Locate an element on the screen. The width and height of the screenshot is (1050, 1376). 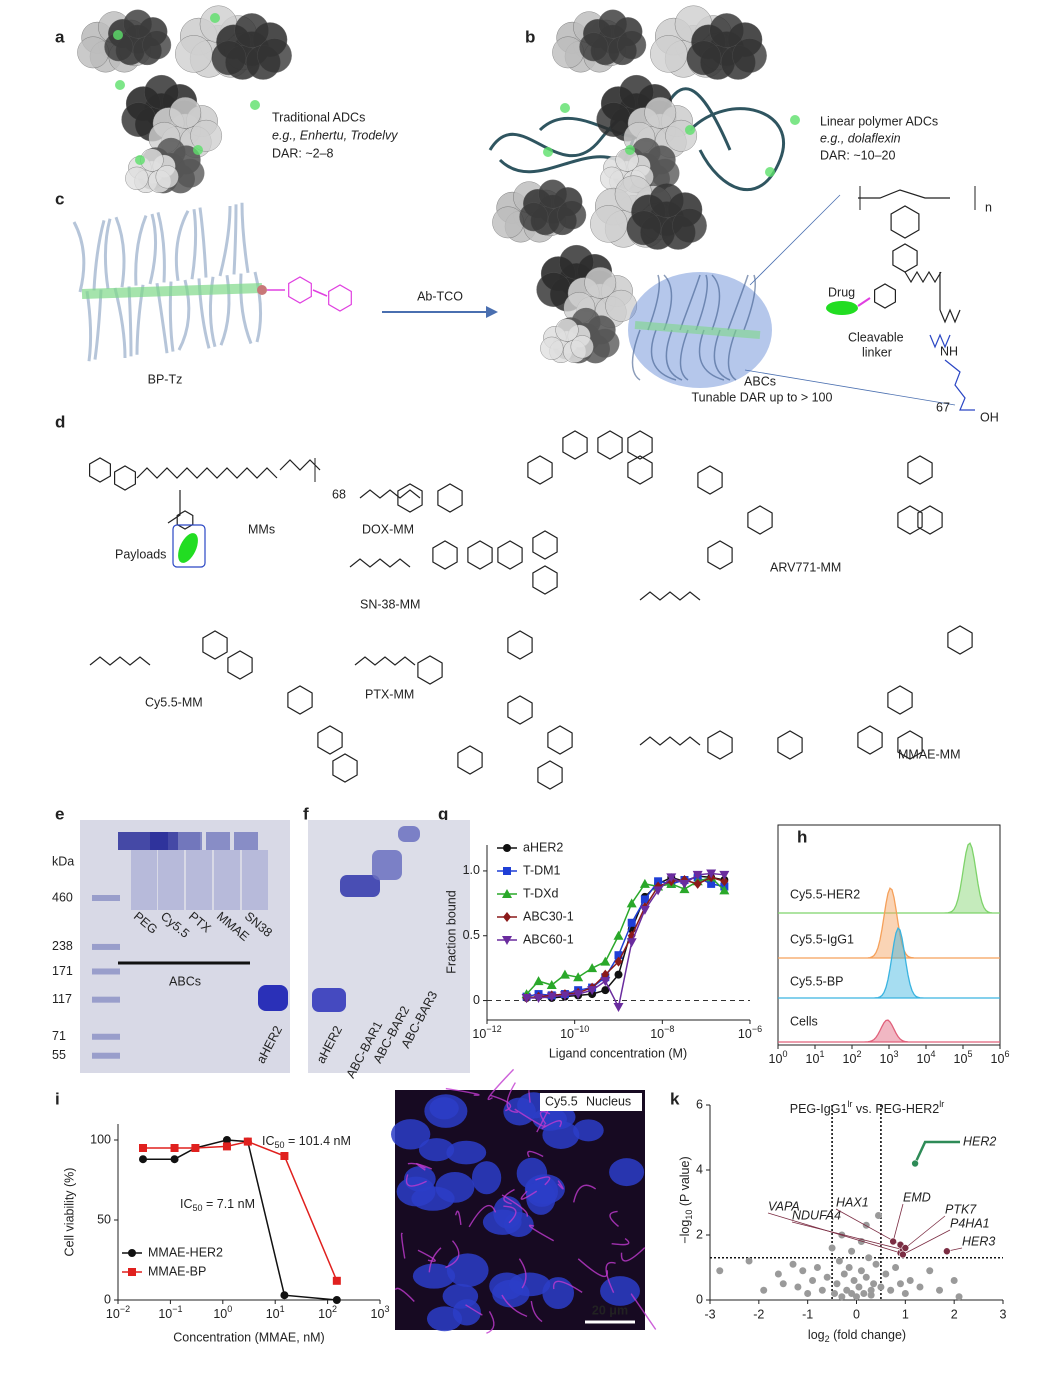
x-tick-label-part: −2 is located at coordinates (125, 1309).